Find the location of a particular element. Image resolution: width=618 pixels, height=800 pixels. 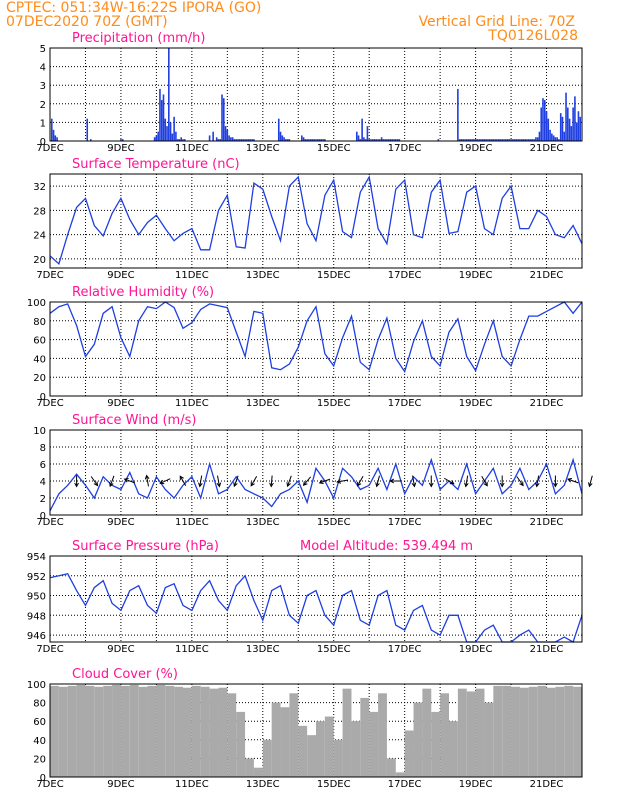

header-station: CPTEC: 051:34W-16:22S IPORA (GO) is located at coordinates (133, 8).